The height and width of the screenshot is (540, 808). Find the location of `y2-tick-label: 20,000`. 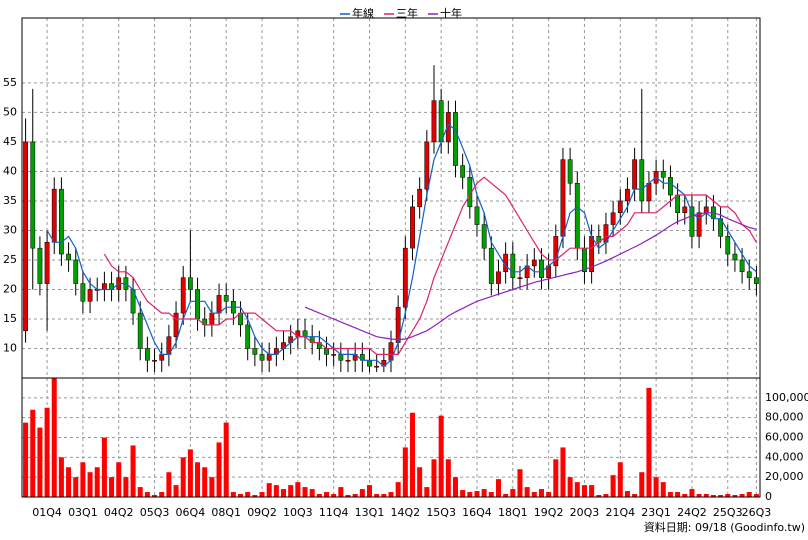

y2-tick-label: 20,000 is located at coordinates (784, 476).